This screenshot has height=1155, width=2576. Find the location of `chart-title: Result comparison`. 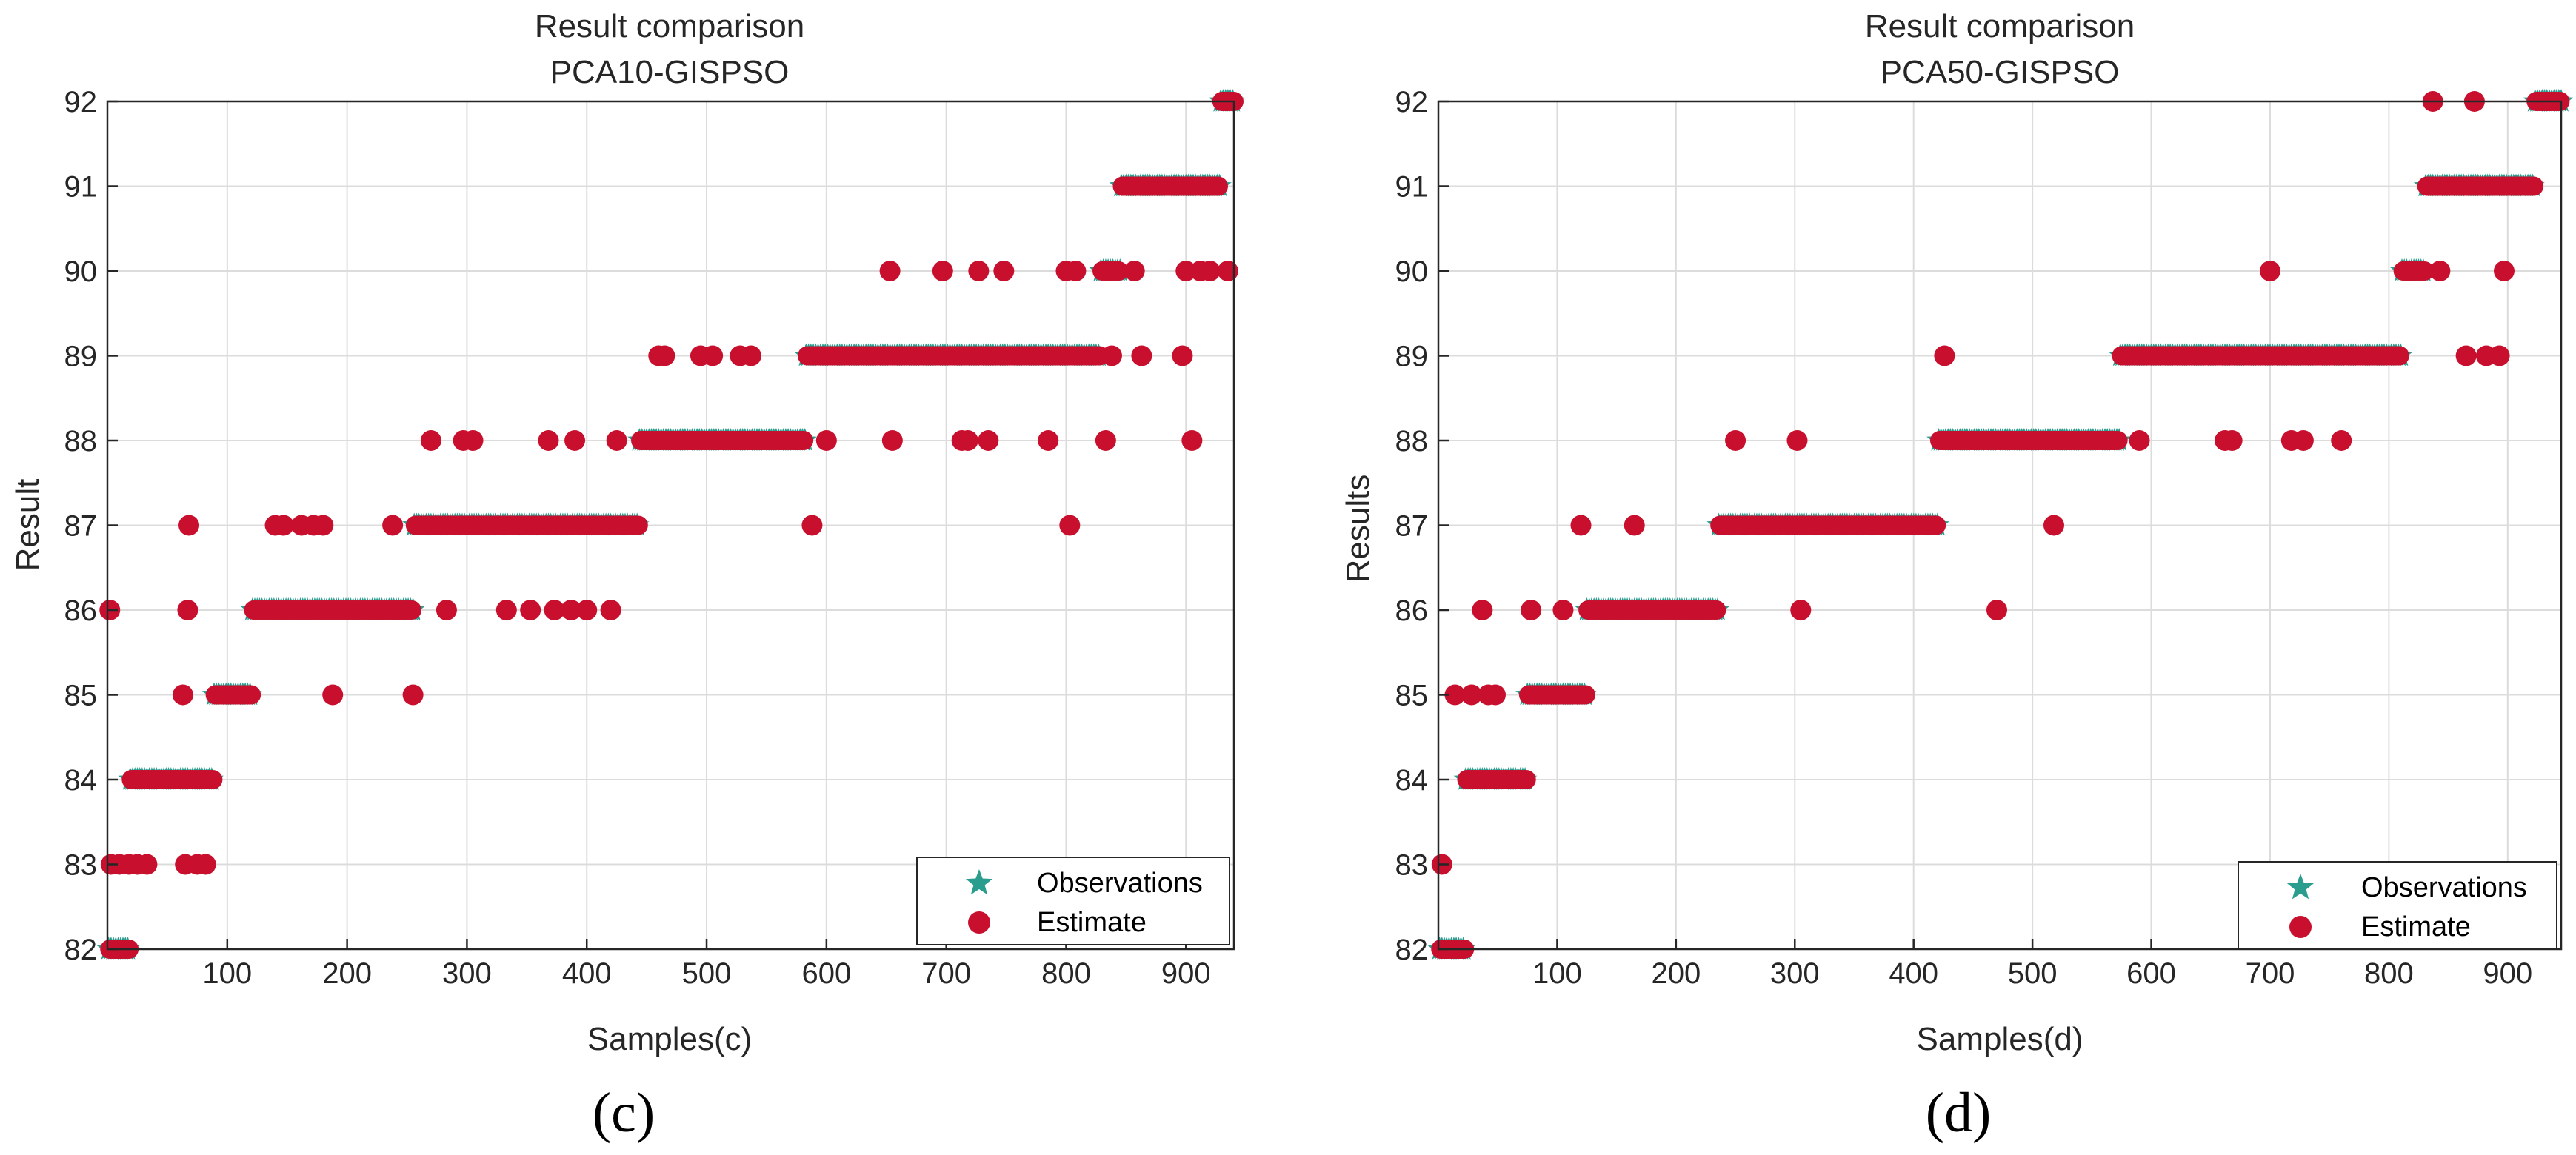

chart-title: Result comparison is located at coordinates (669, 26).